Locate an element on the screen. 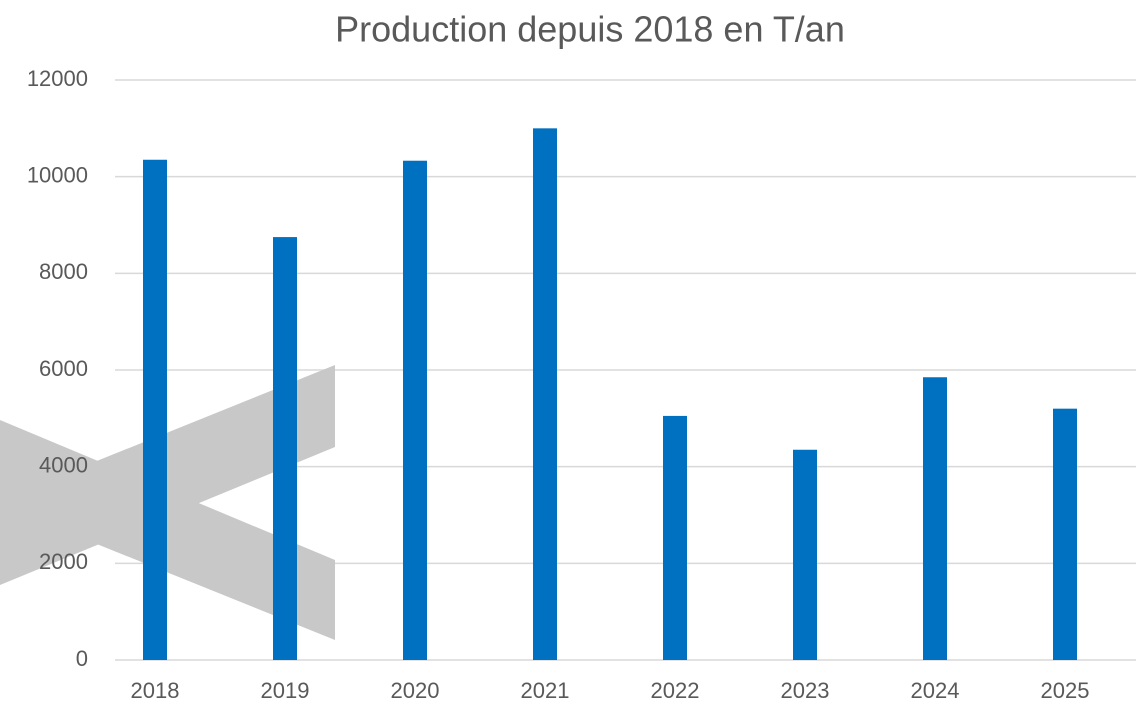  x-tick-label: 2021 is located at coordinates (545, 690).